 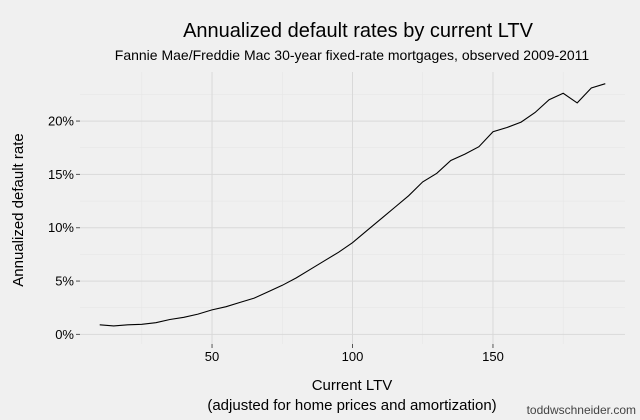 What do you see at coordinates (18, 209) in the screenshot?
I see `y-axis-label: Annualized default rate` at bounding box center [18, 209].